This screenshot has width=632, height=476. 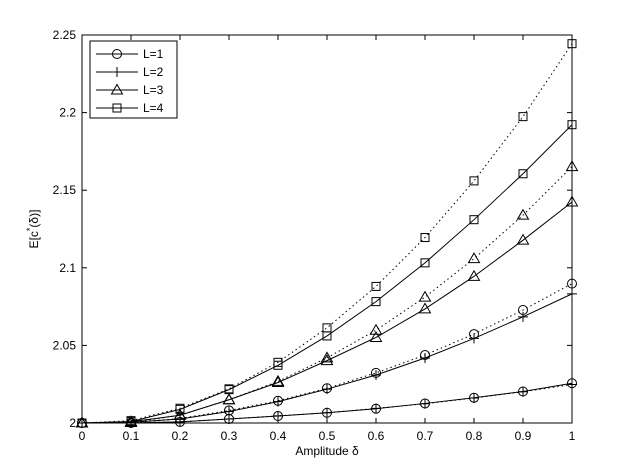 What do you see at coordinates (65, 345) in the screenshot?
I see `y-tick-label: 2.05` at bounding box center [65, 345].